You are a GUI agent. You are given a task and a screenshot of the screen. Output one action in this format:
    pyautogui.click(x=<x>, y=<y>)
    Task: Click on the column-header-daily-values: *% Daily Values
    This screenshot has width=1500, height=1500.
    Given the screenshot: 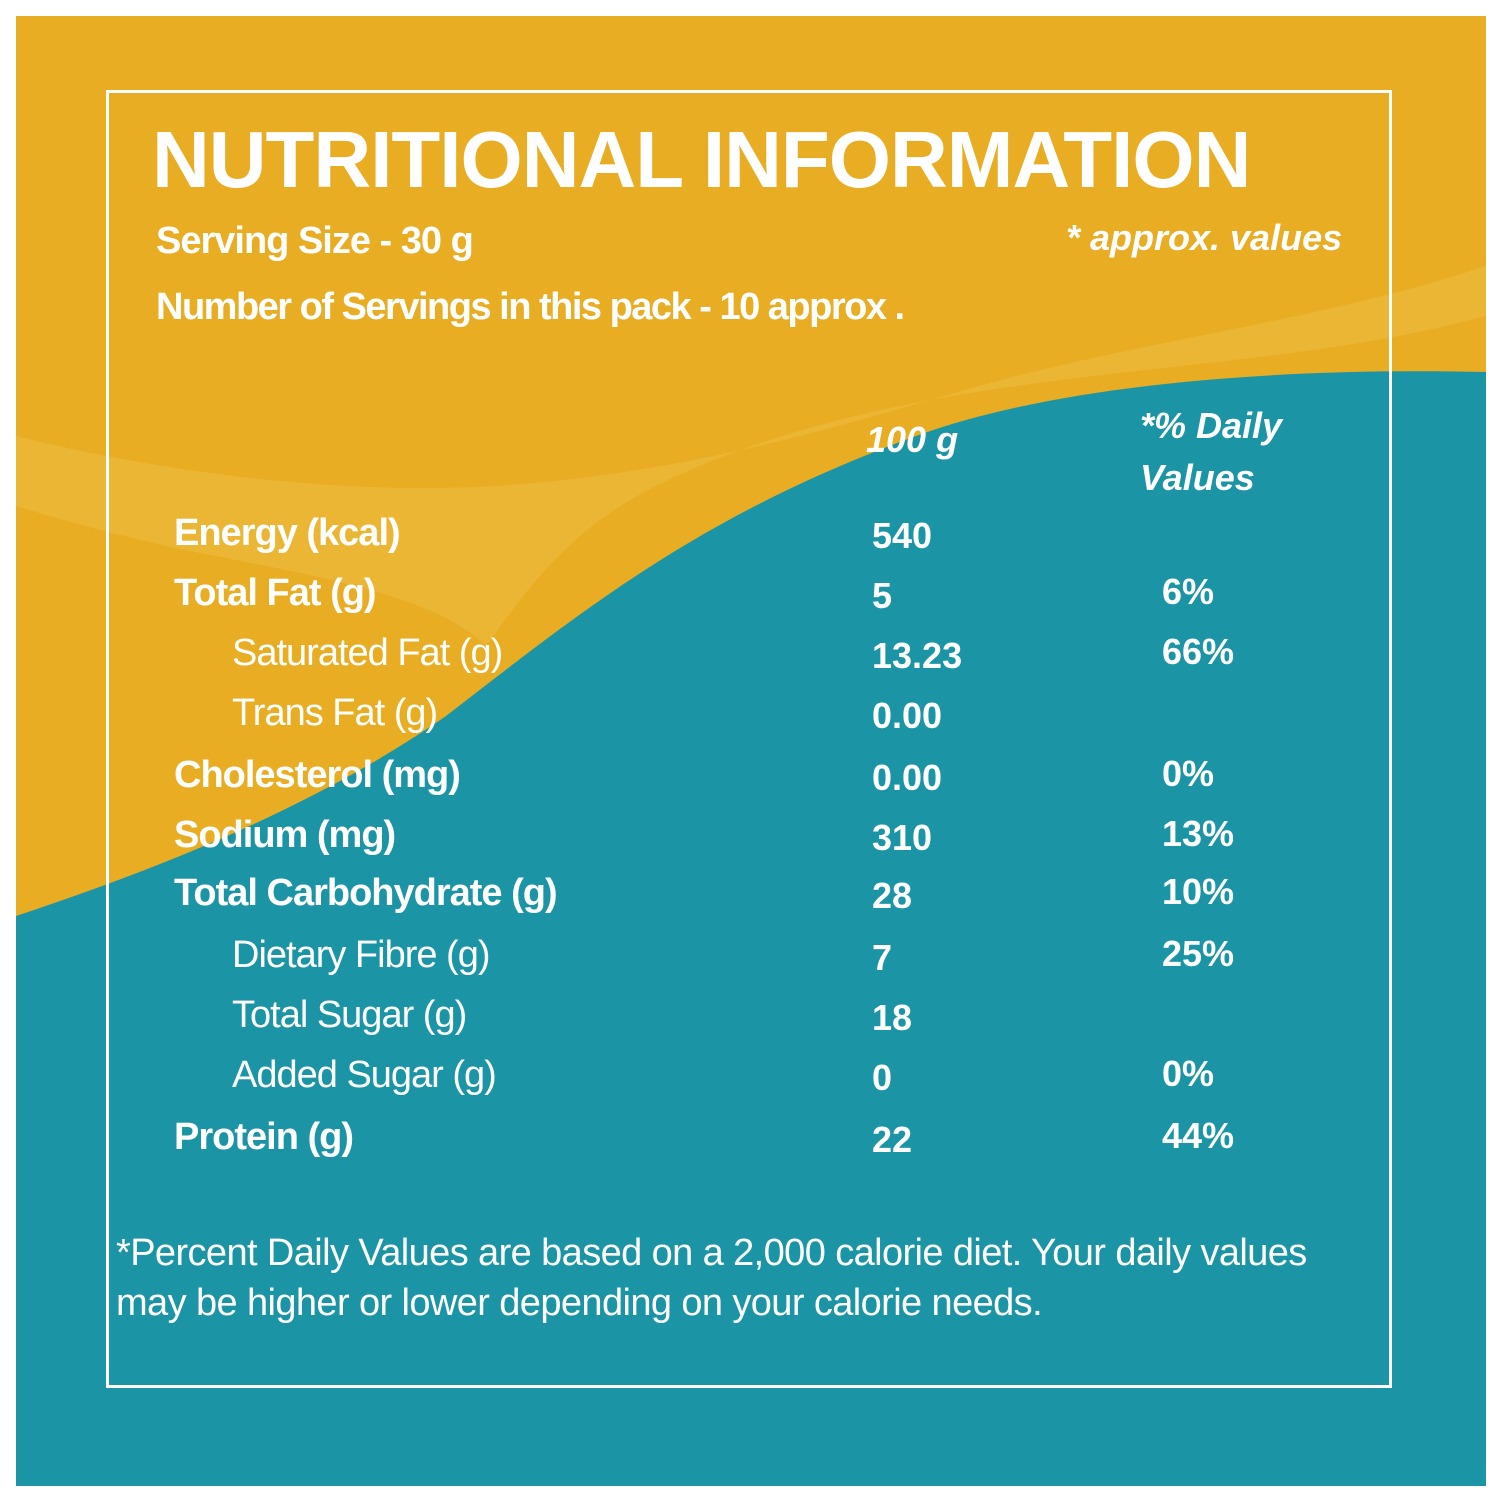 What is the action you would take?
    pyautogui.click(x=1211, y=451)
    